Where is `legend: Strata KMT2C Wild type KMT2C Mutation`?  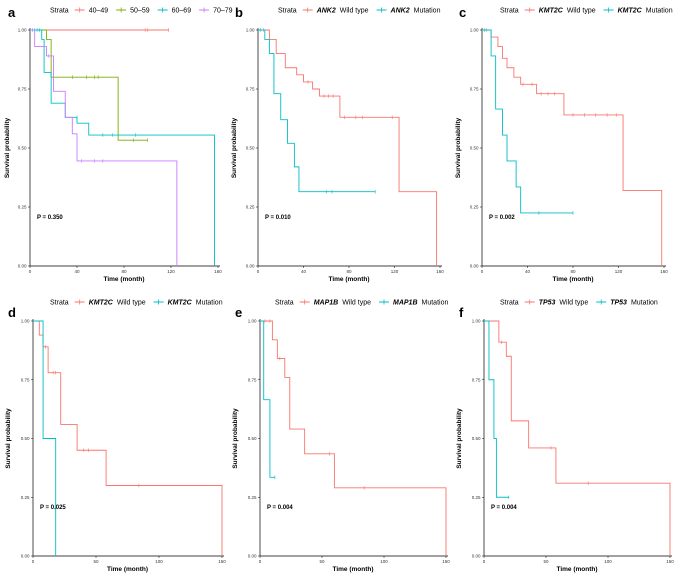 legend: Strata KMT2C Wild type KMT2C Mutation is located at coordinates (136, 303).